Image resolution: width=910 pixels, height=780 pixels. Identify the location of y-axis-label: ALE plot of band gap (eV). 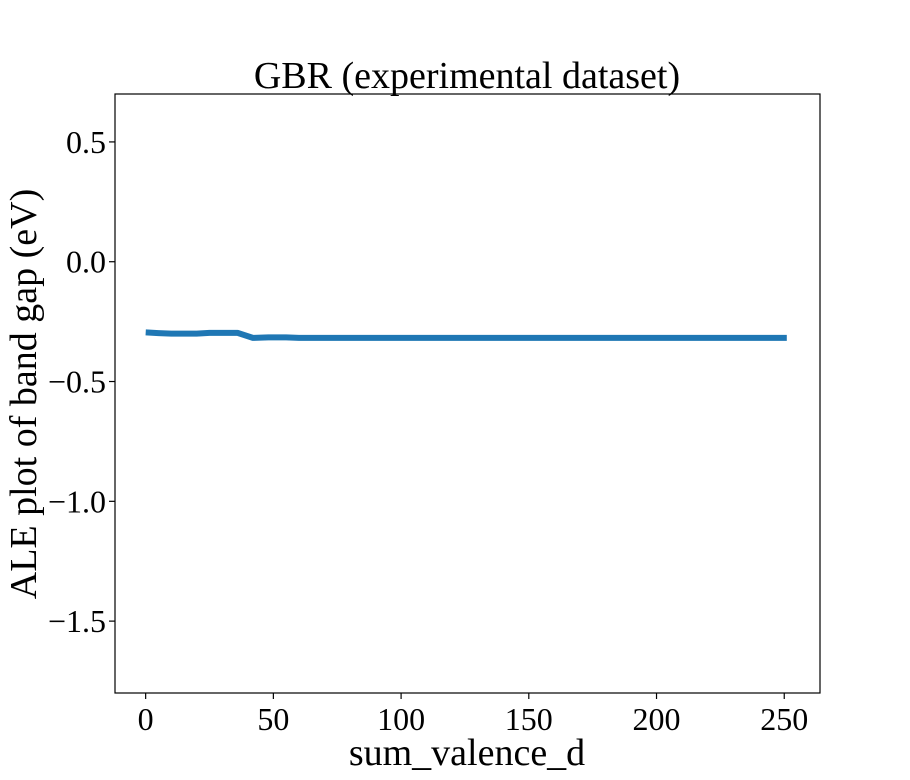
(24, 394).